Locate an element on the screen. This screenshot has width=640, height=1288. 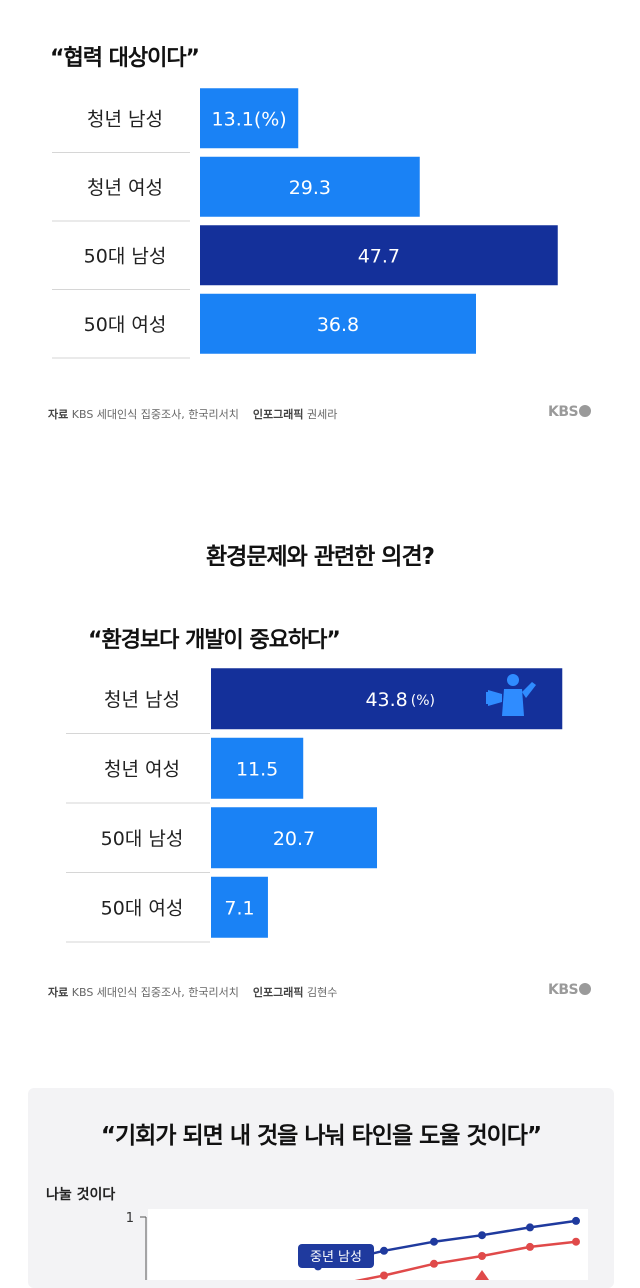
series-tag-label: 중년 남성 is located at coordinates (336, 1257).